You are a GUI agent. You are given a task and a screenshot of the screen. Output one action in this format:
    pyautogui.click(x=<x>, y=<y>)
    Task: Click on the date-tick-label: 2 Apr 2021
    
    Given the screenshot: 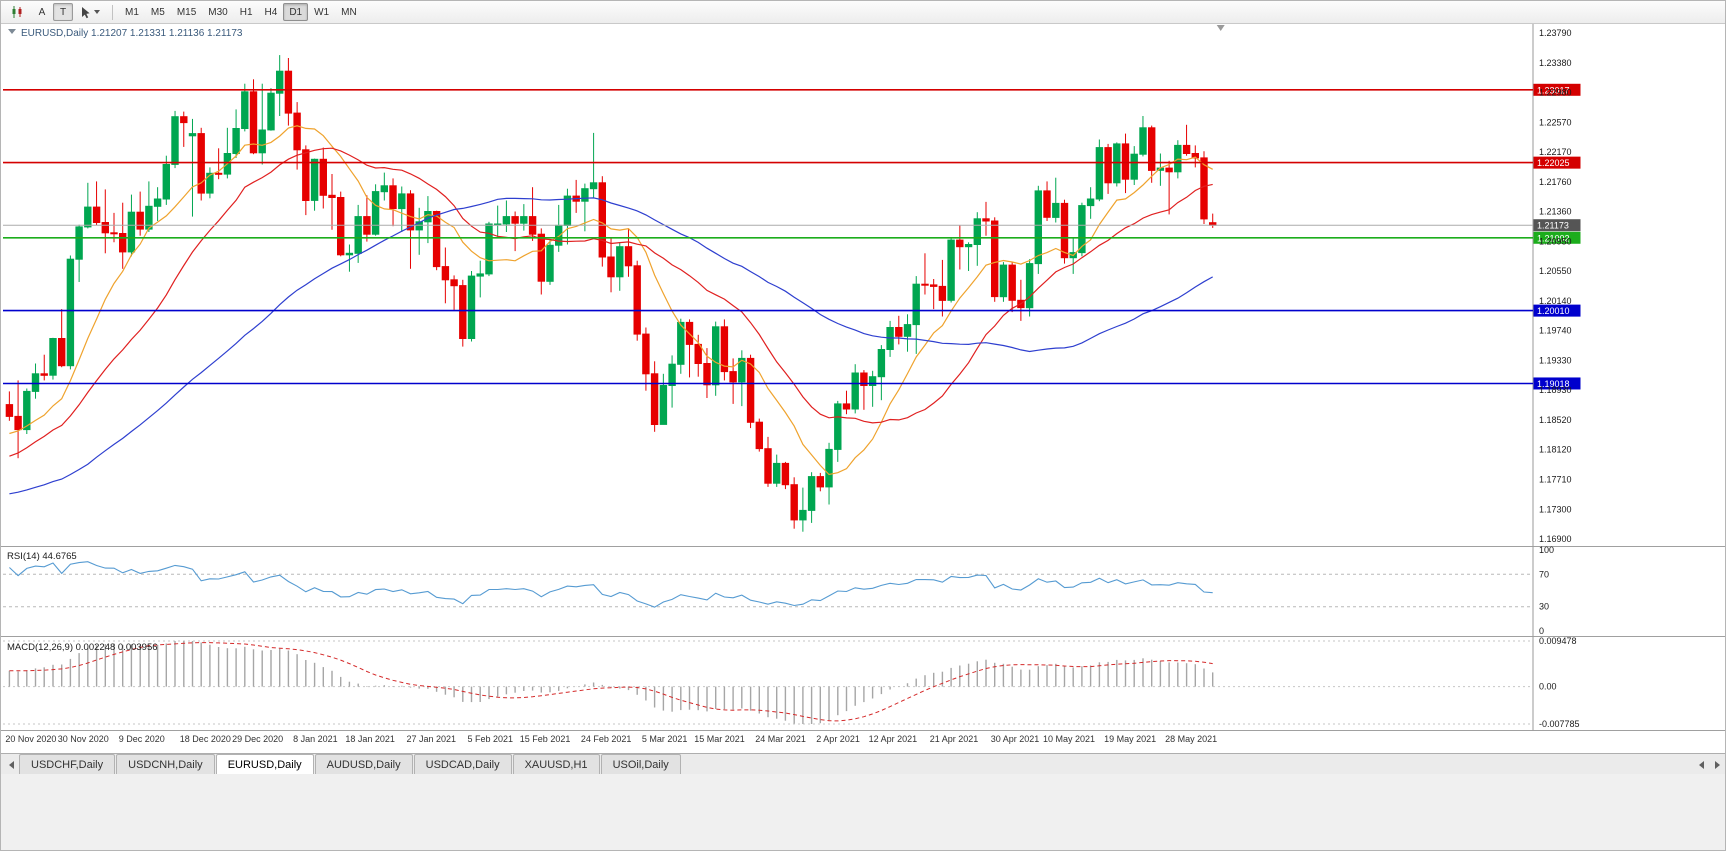 What is the action you would take?
    pyautogui.click(x=838, y=739)
    